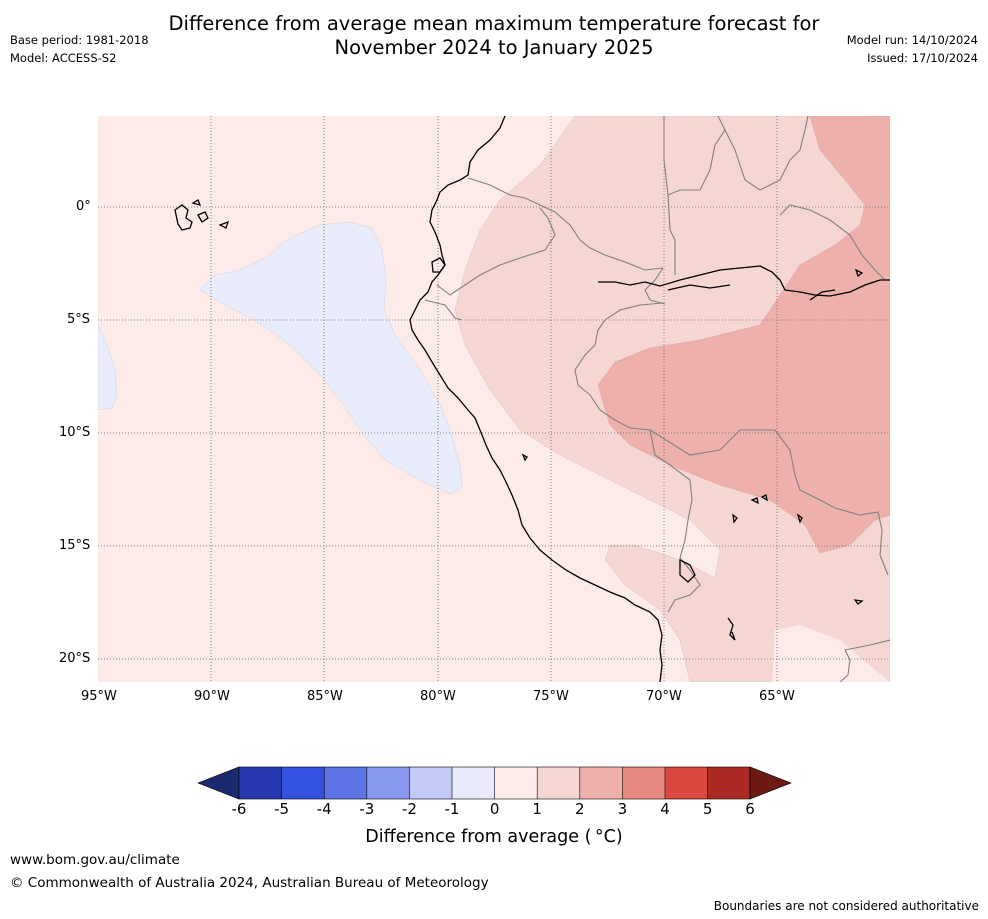 This screenshot has height=919, width=988. What do you see at coordinates (367, 809) in the screenshot?
I see `colorbar-tick: -3` at bounding box center [367, 809].